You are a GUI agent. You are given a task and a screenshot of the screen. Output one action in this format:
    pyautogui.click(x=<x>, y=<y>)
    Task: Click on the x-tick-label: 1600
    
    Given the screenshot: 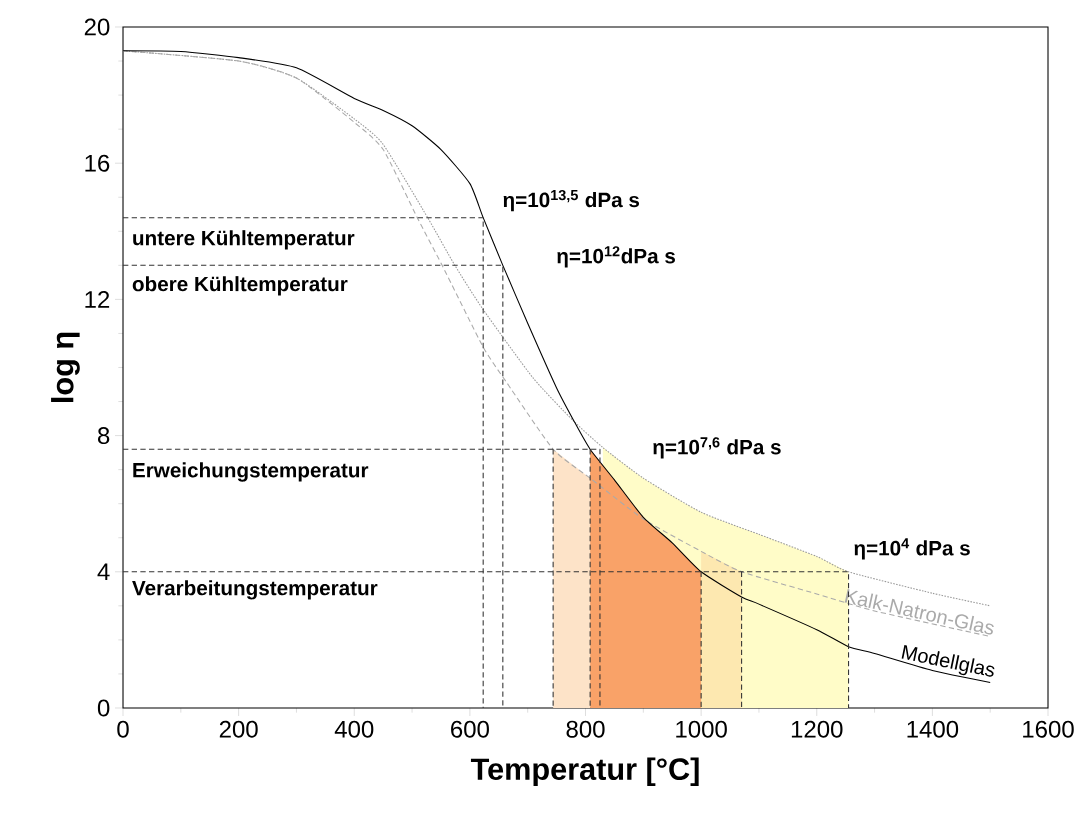 What is the action you would take?
    pyautogui.click(x=1048, y=729)
    